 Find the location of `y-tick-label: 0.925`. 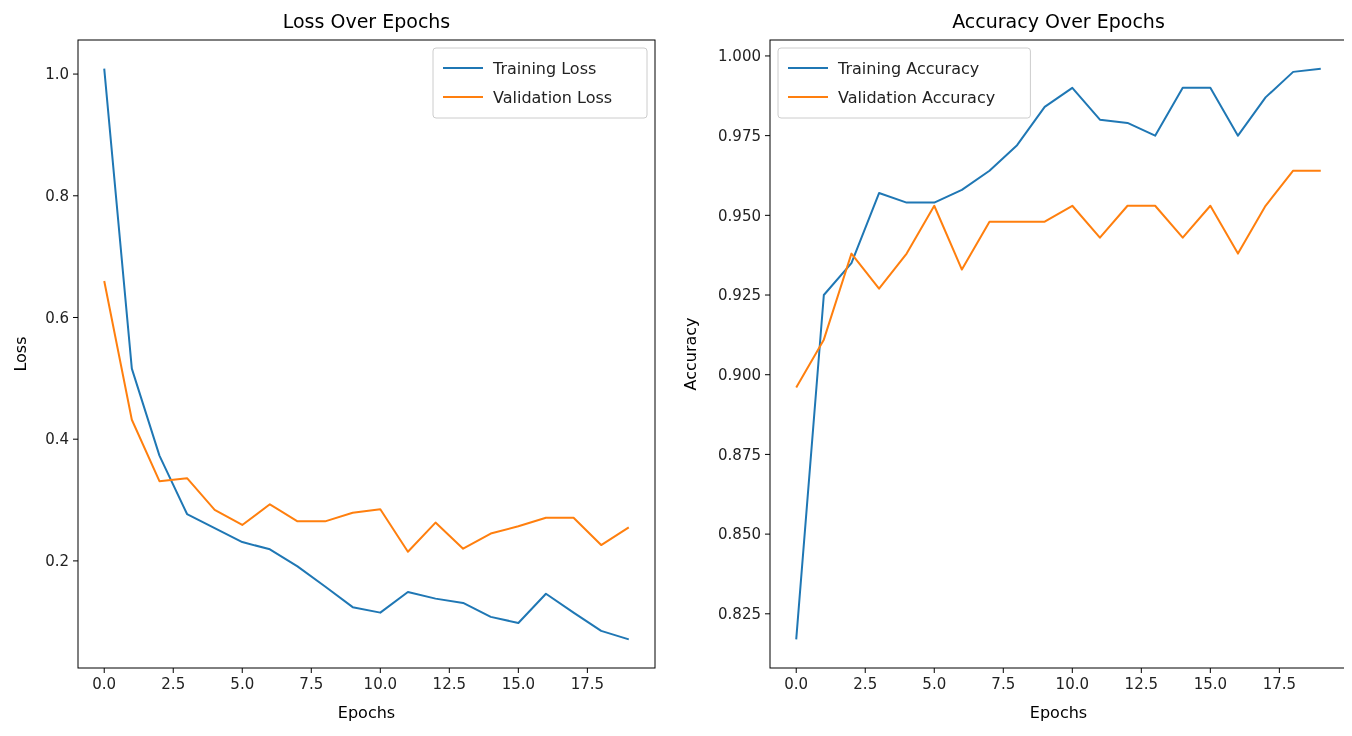

y-tick-label: 0.925 is located at coordinates (739, 295).